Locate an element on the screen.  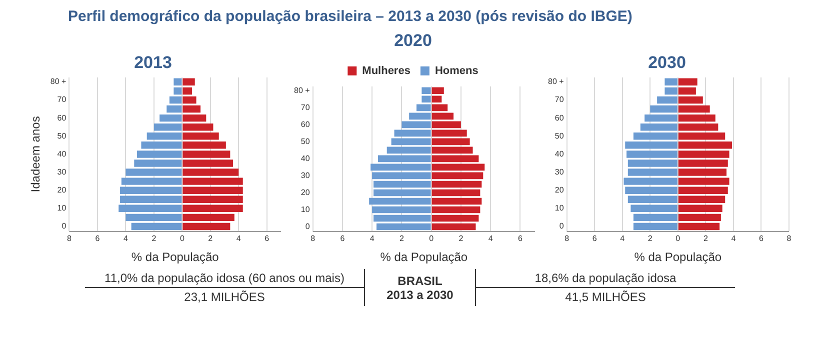
chart-title: 2013 is located at coordinates (153, 62).